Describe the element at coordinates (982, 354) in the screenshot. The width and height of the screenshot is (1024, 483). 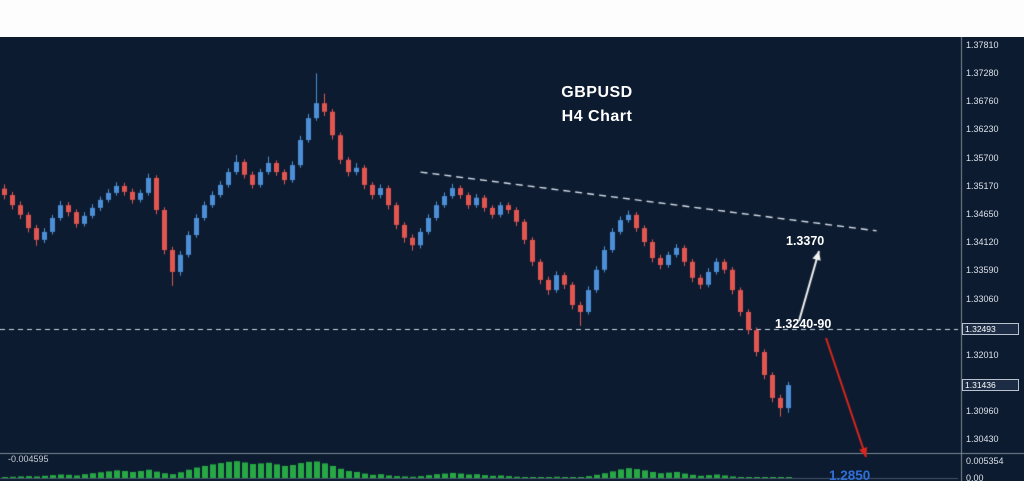
I see `price-axis-label: 1.32010` at that location.